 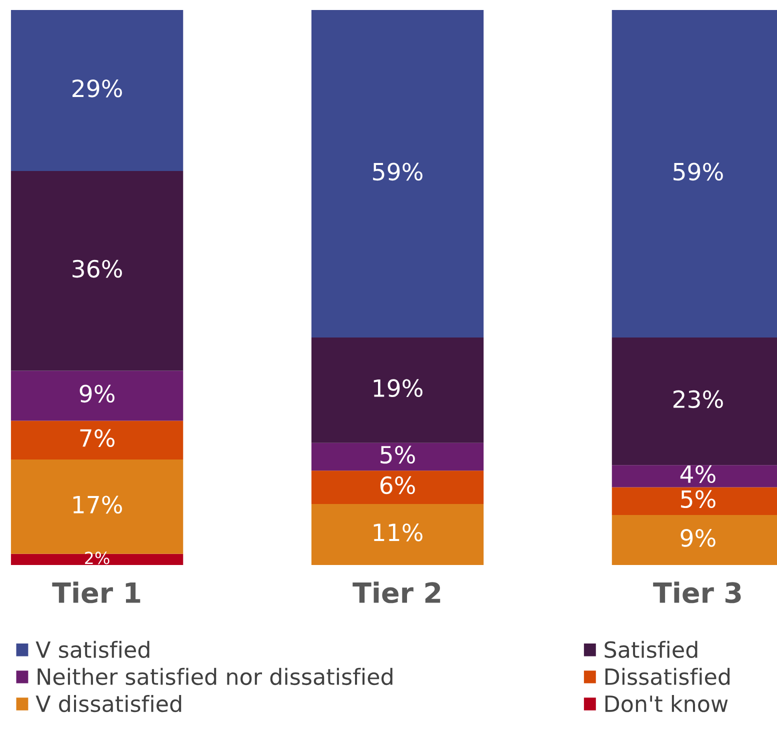 I want to click on data-label: 2%, so click(x=97, y=558).